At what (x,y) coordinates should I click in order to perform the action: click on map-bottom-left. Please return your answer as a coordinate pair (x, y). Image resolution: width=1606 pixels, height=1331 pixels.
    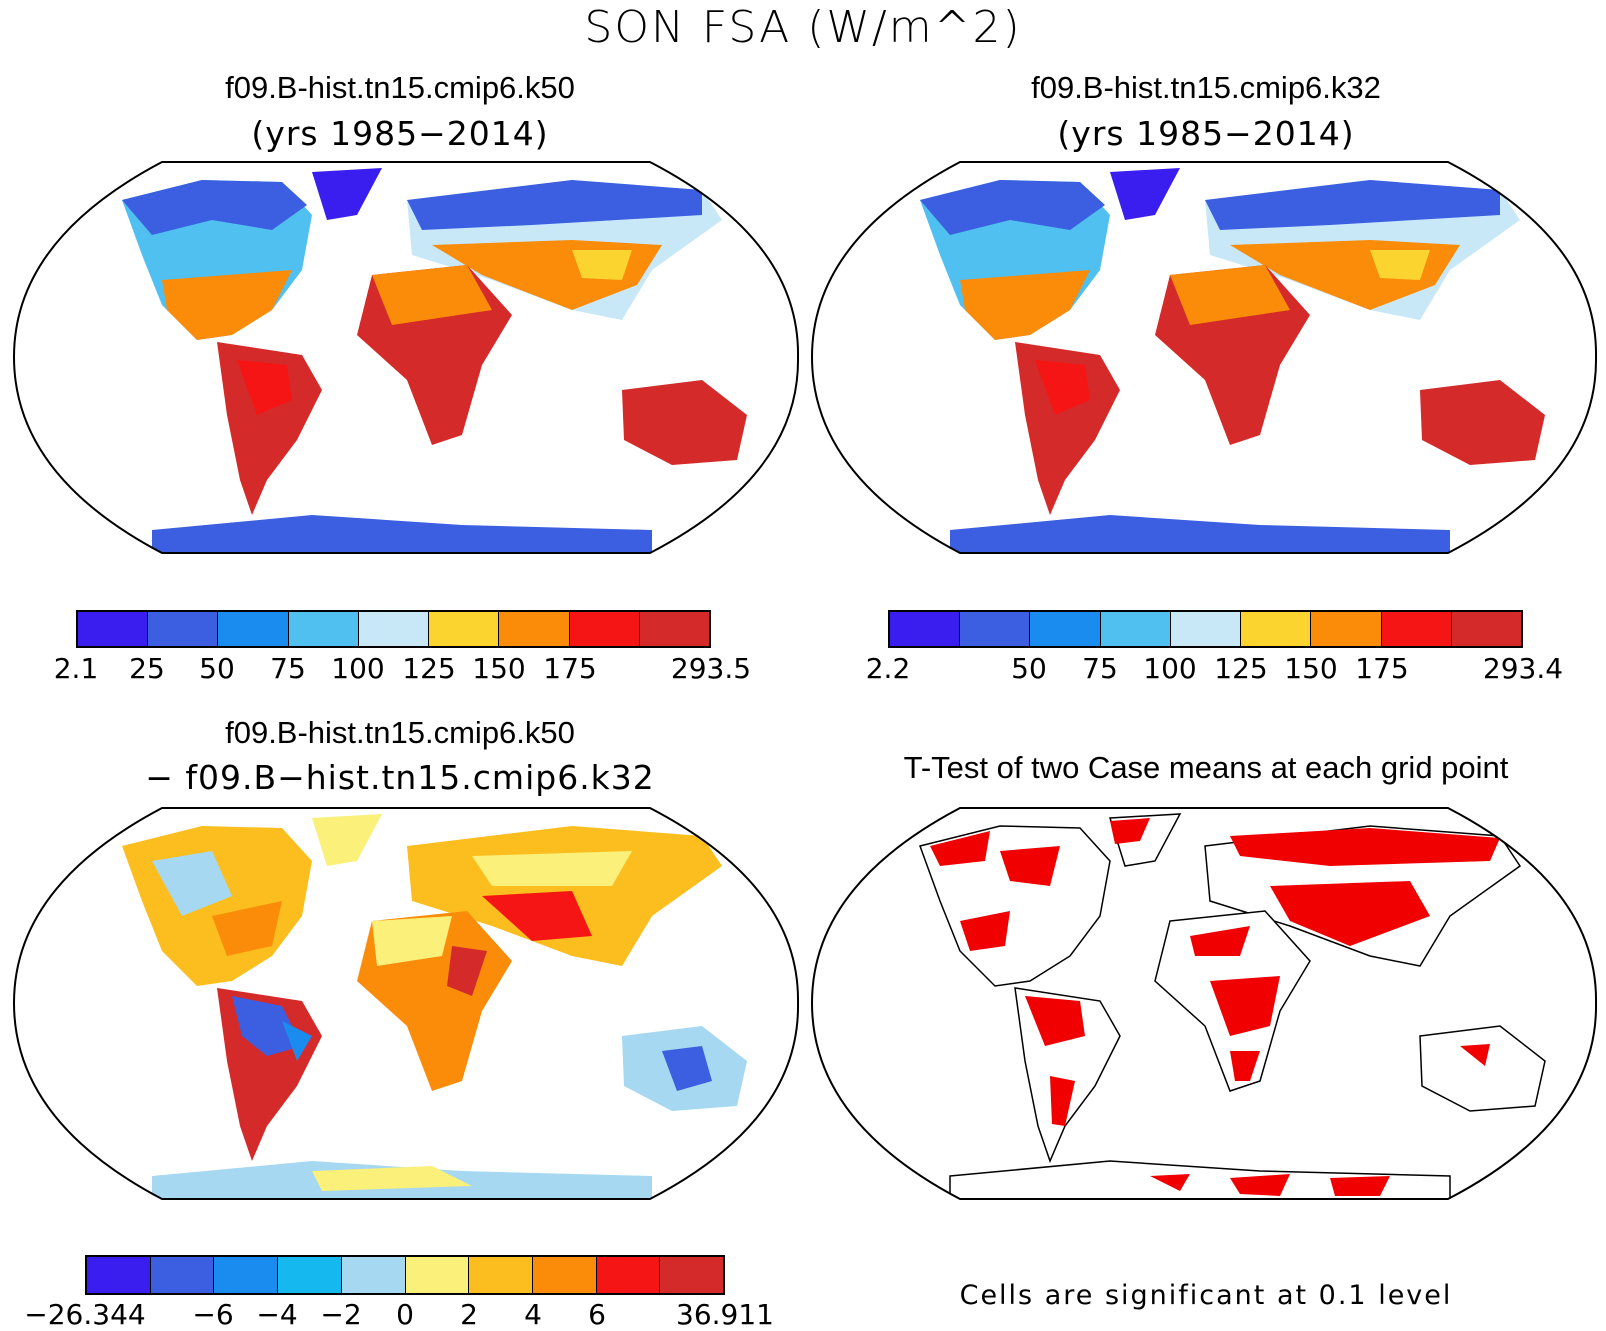
    Looking at the image, I should click on (406, 1003).